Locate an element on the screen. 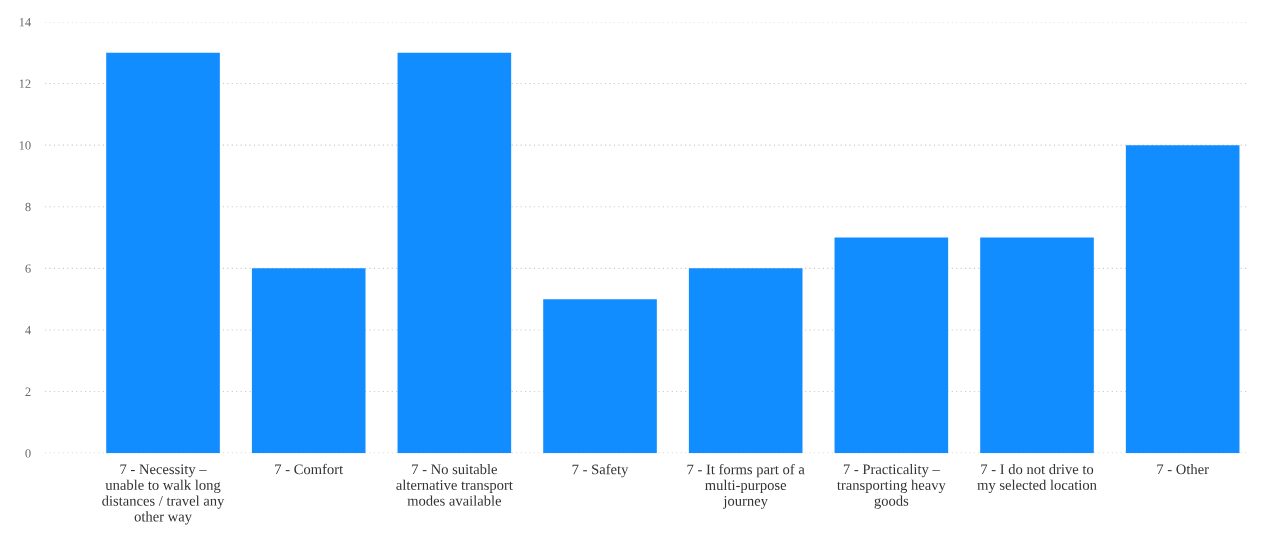 The image size is (1287, 535). x-tick-label: 7 - Comfort is located at coordinates (309, 469).